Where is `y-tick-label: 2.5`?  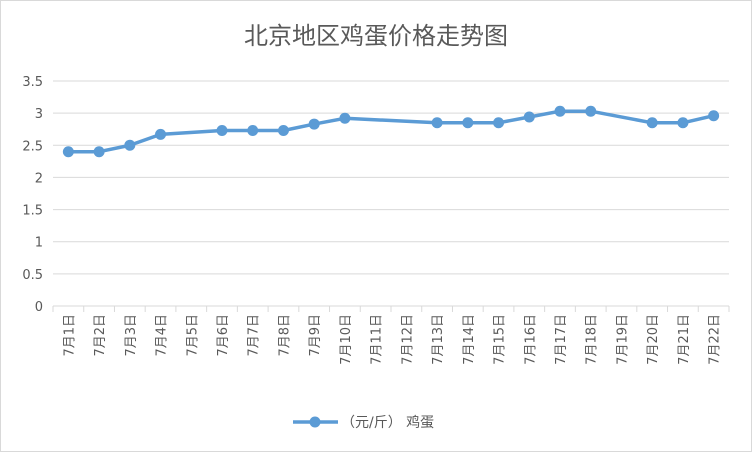 y-tick-label: 2.5 is located at coordinates (32, 146).